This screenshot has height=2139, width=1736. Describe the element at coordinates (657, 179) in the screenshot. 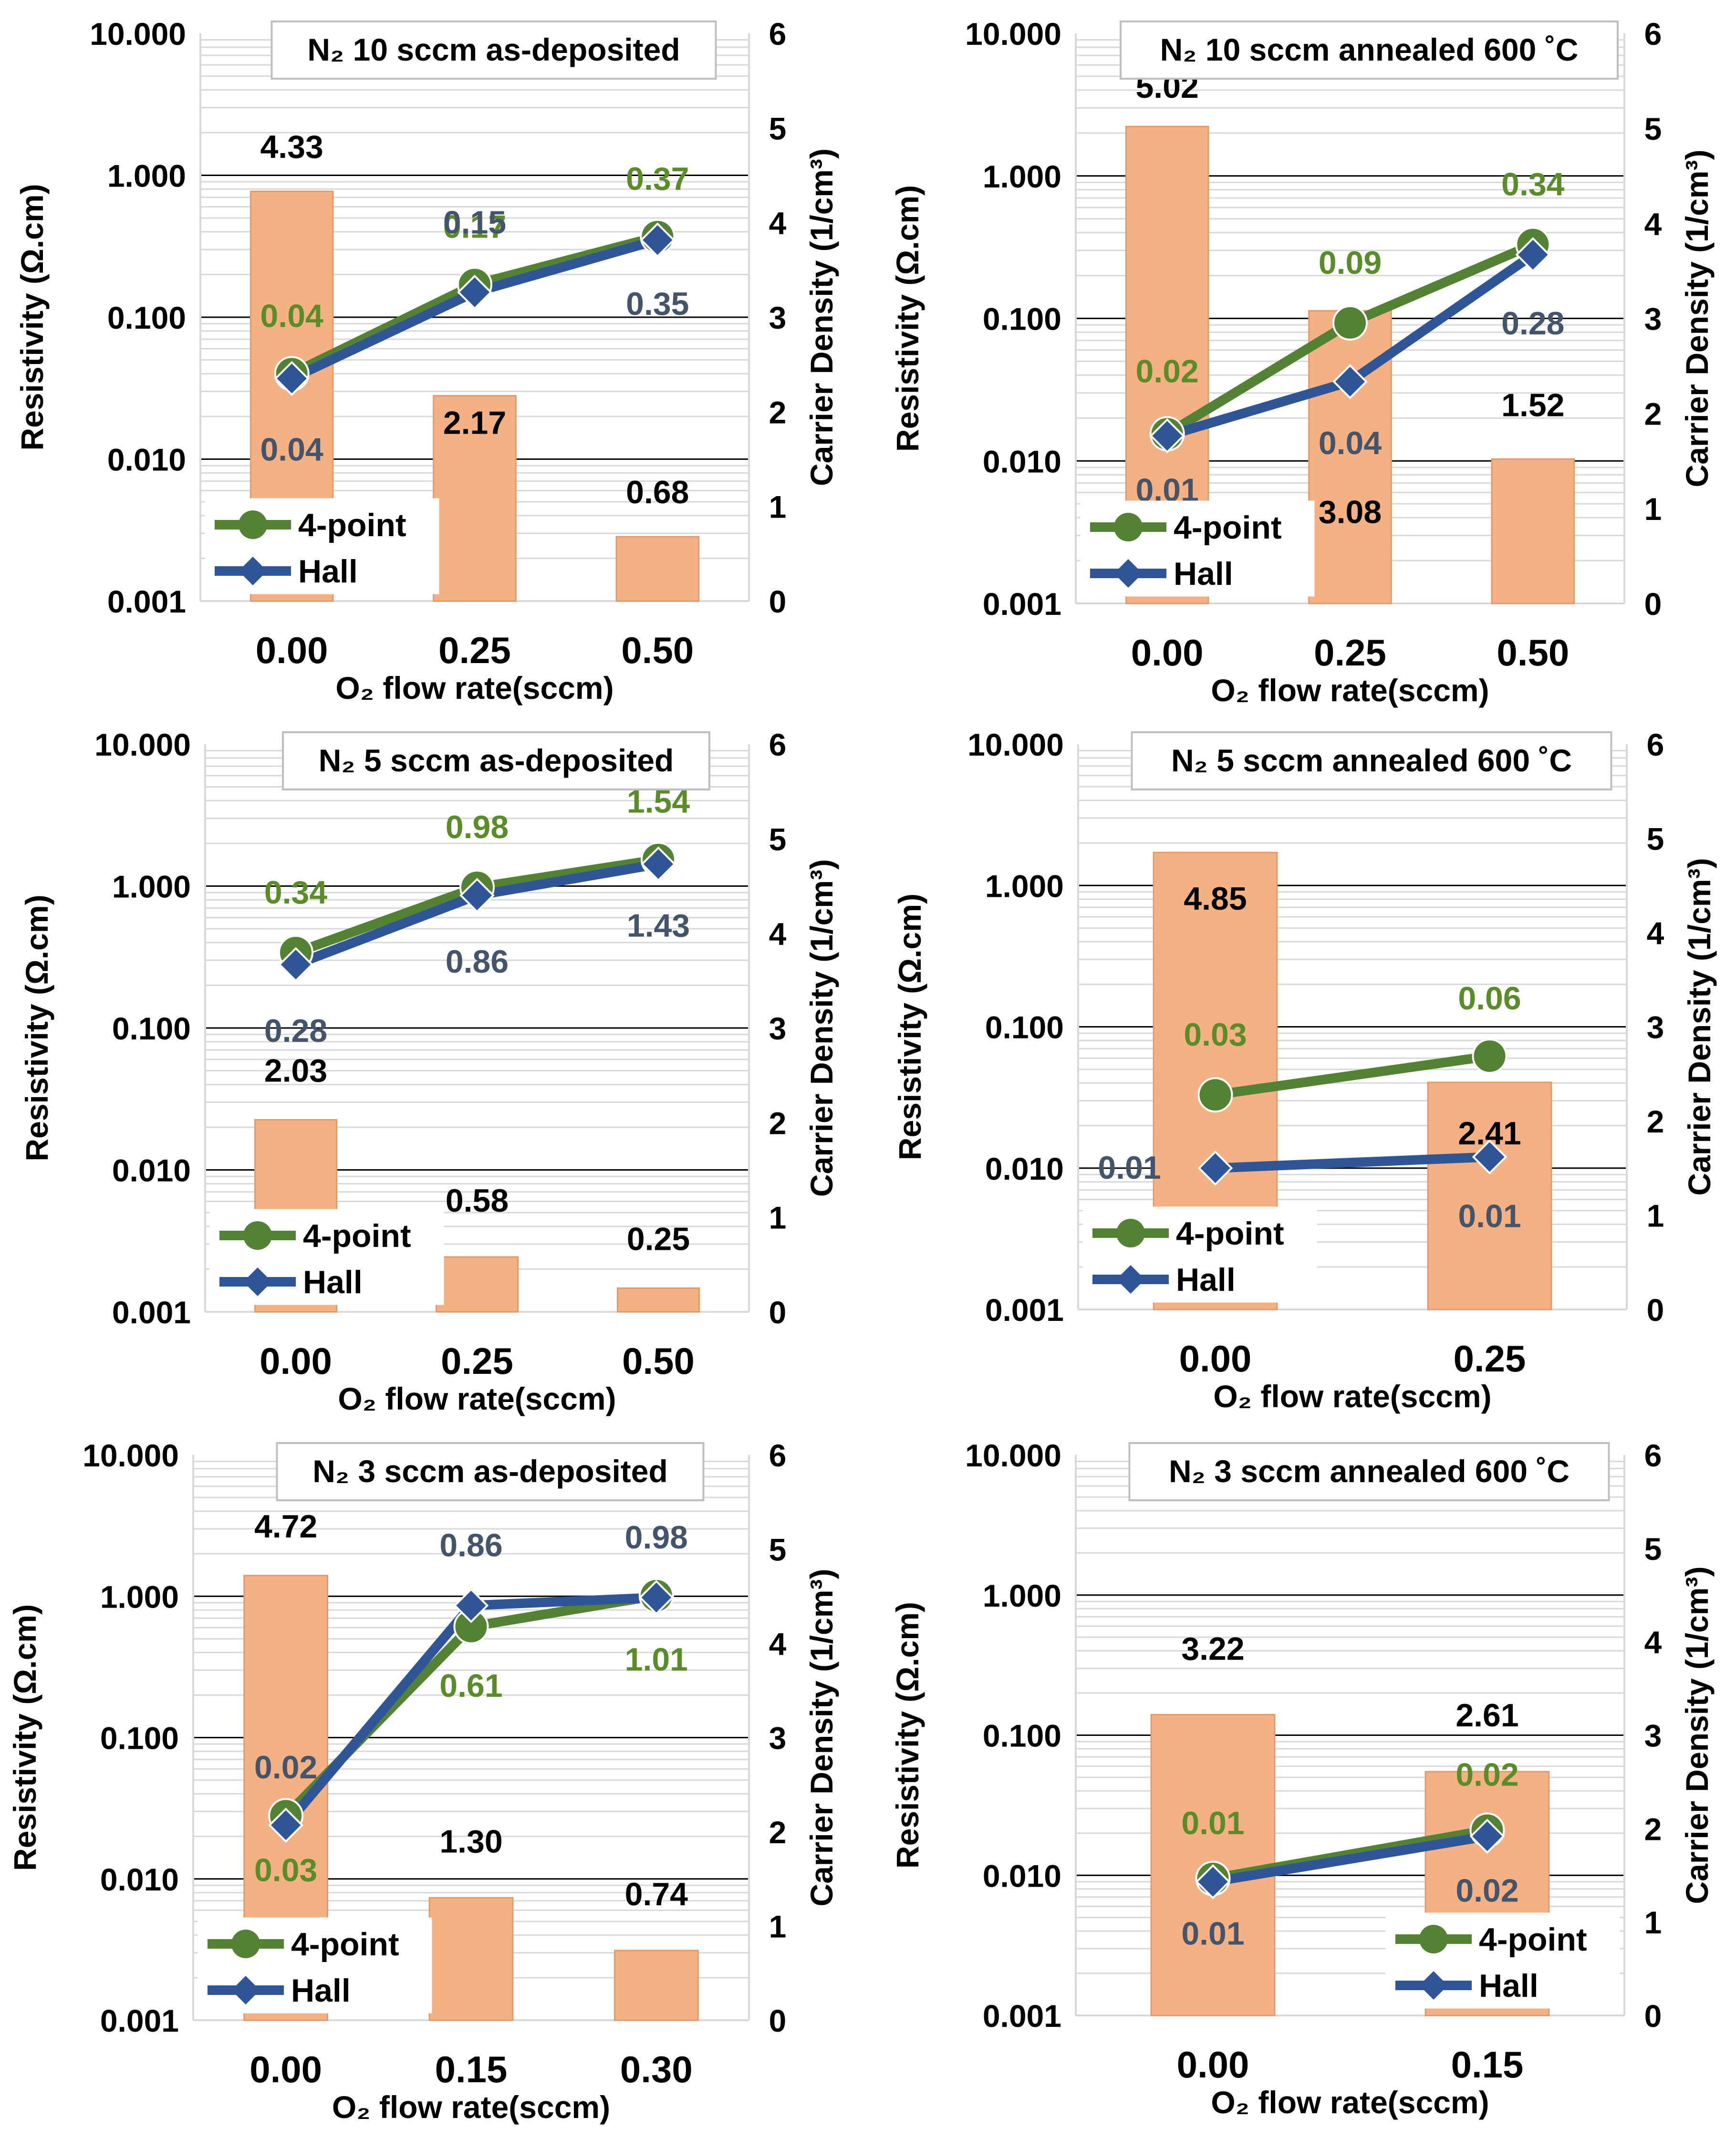

I see `four-point-data-label: 0.37` at that location.